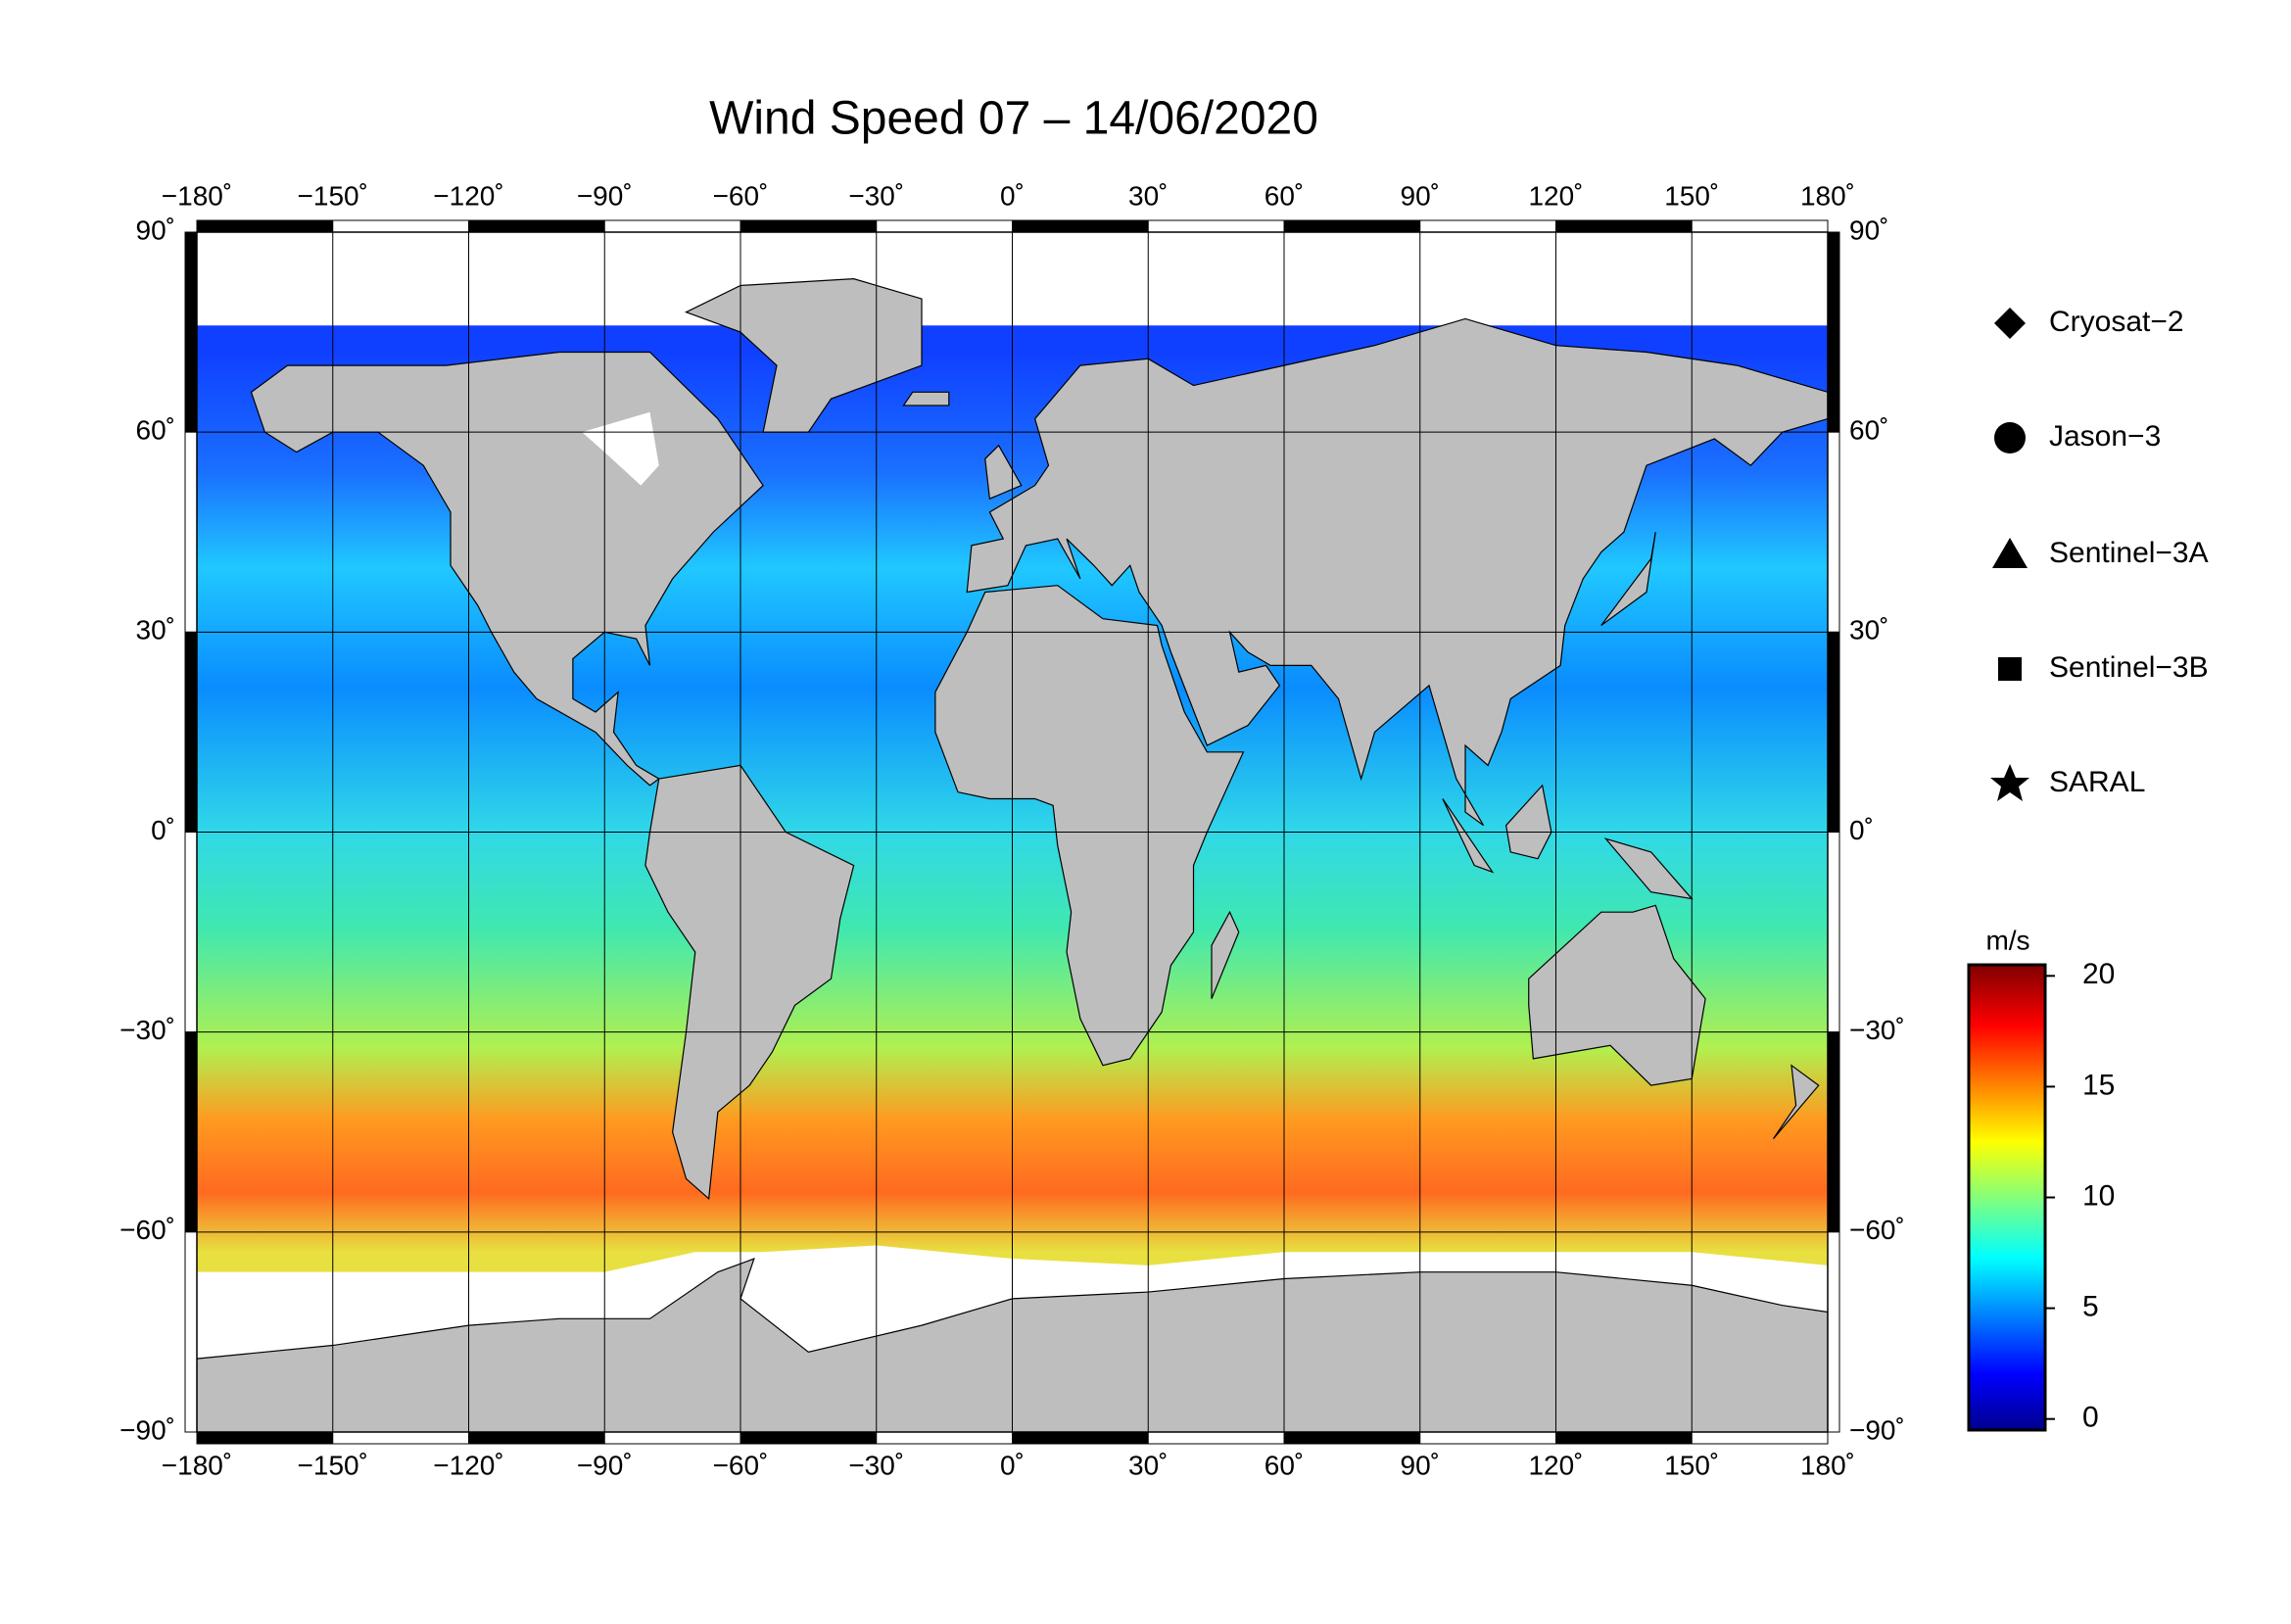 Image resolution: width=2291 pixels, height=1624 pixels. What do you see at coordinates (1225, 955) in the screenshot?
I see `madagascar` at bounding box center [1225, 955].